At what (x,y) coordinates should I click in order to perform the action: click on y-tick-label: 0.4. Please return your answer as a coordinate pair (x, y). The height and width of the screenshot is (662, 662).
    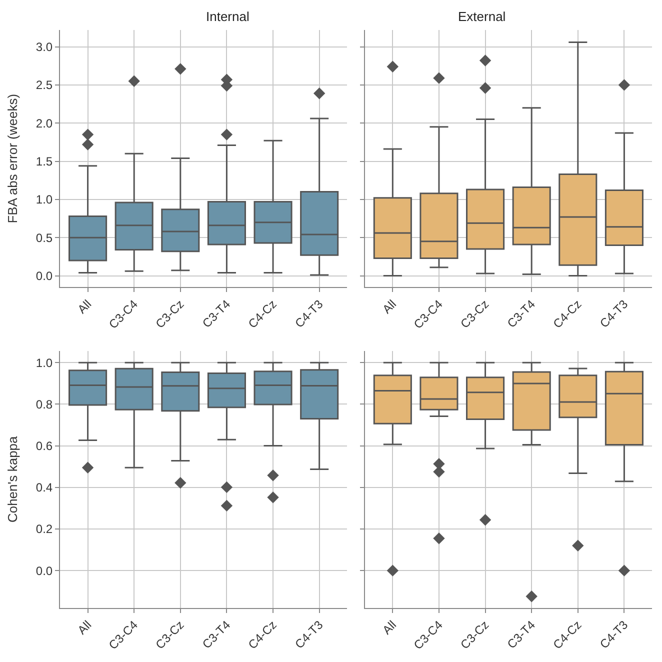
    Looking at the image, I should click on (44, 487).